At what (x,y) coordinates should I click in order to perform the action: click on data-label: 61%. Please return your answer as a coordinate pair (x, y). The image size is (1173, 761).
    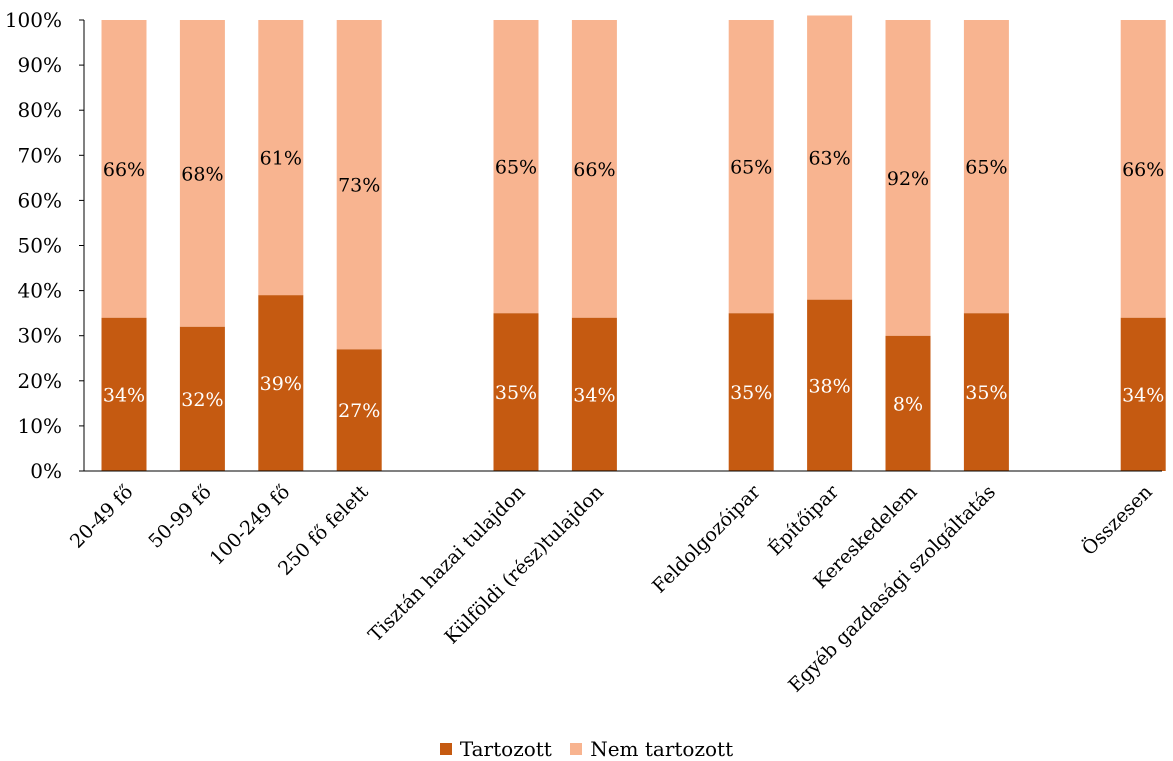
    Looking at the image, I should click on (281, 159).